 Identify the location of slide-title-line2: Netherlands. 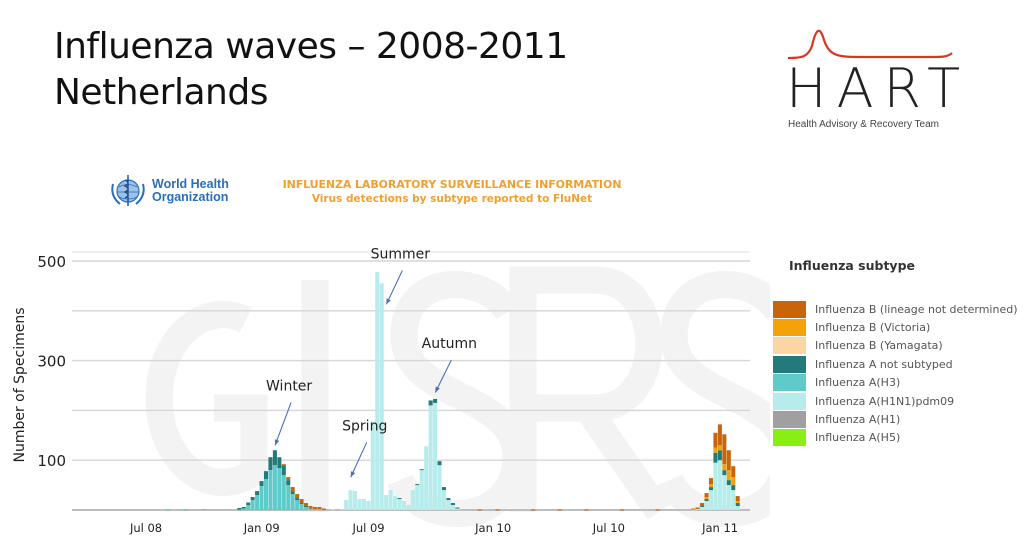
(161, 92).